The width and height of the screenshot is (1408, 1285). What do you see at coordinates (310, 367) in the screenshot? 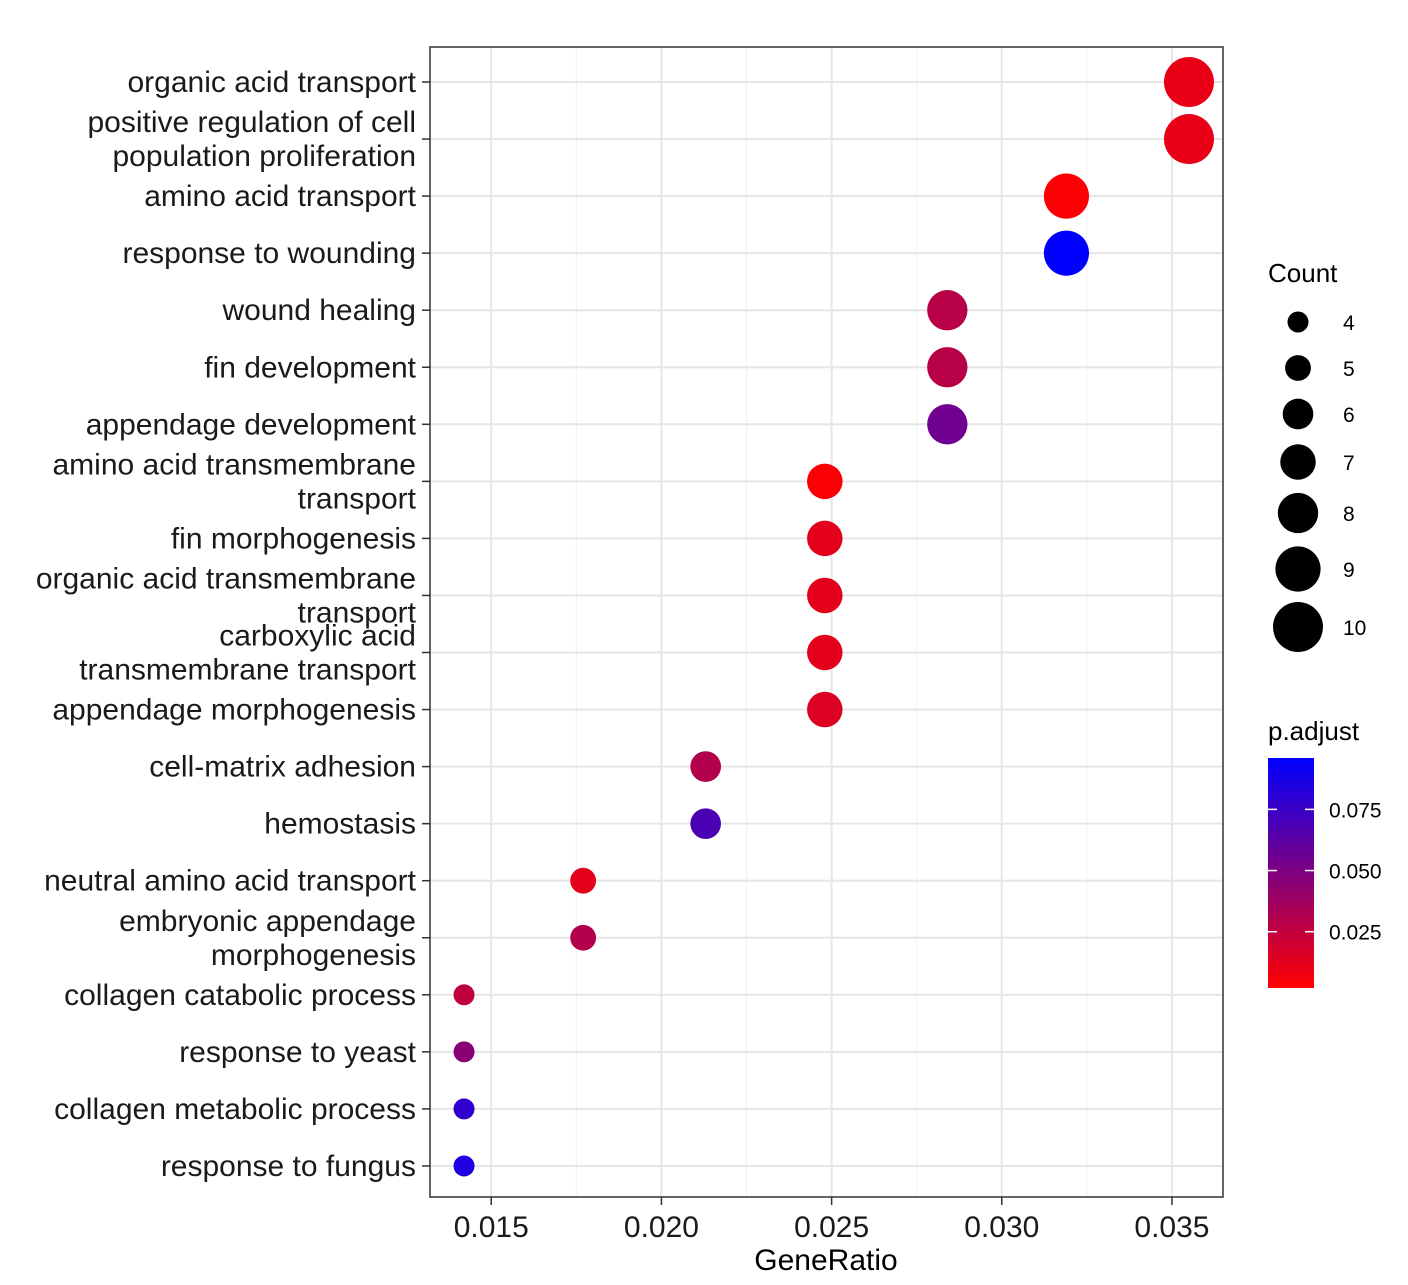
I see `y-tick-label: fin development` at bounding box center [310, 367].